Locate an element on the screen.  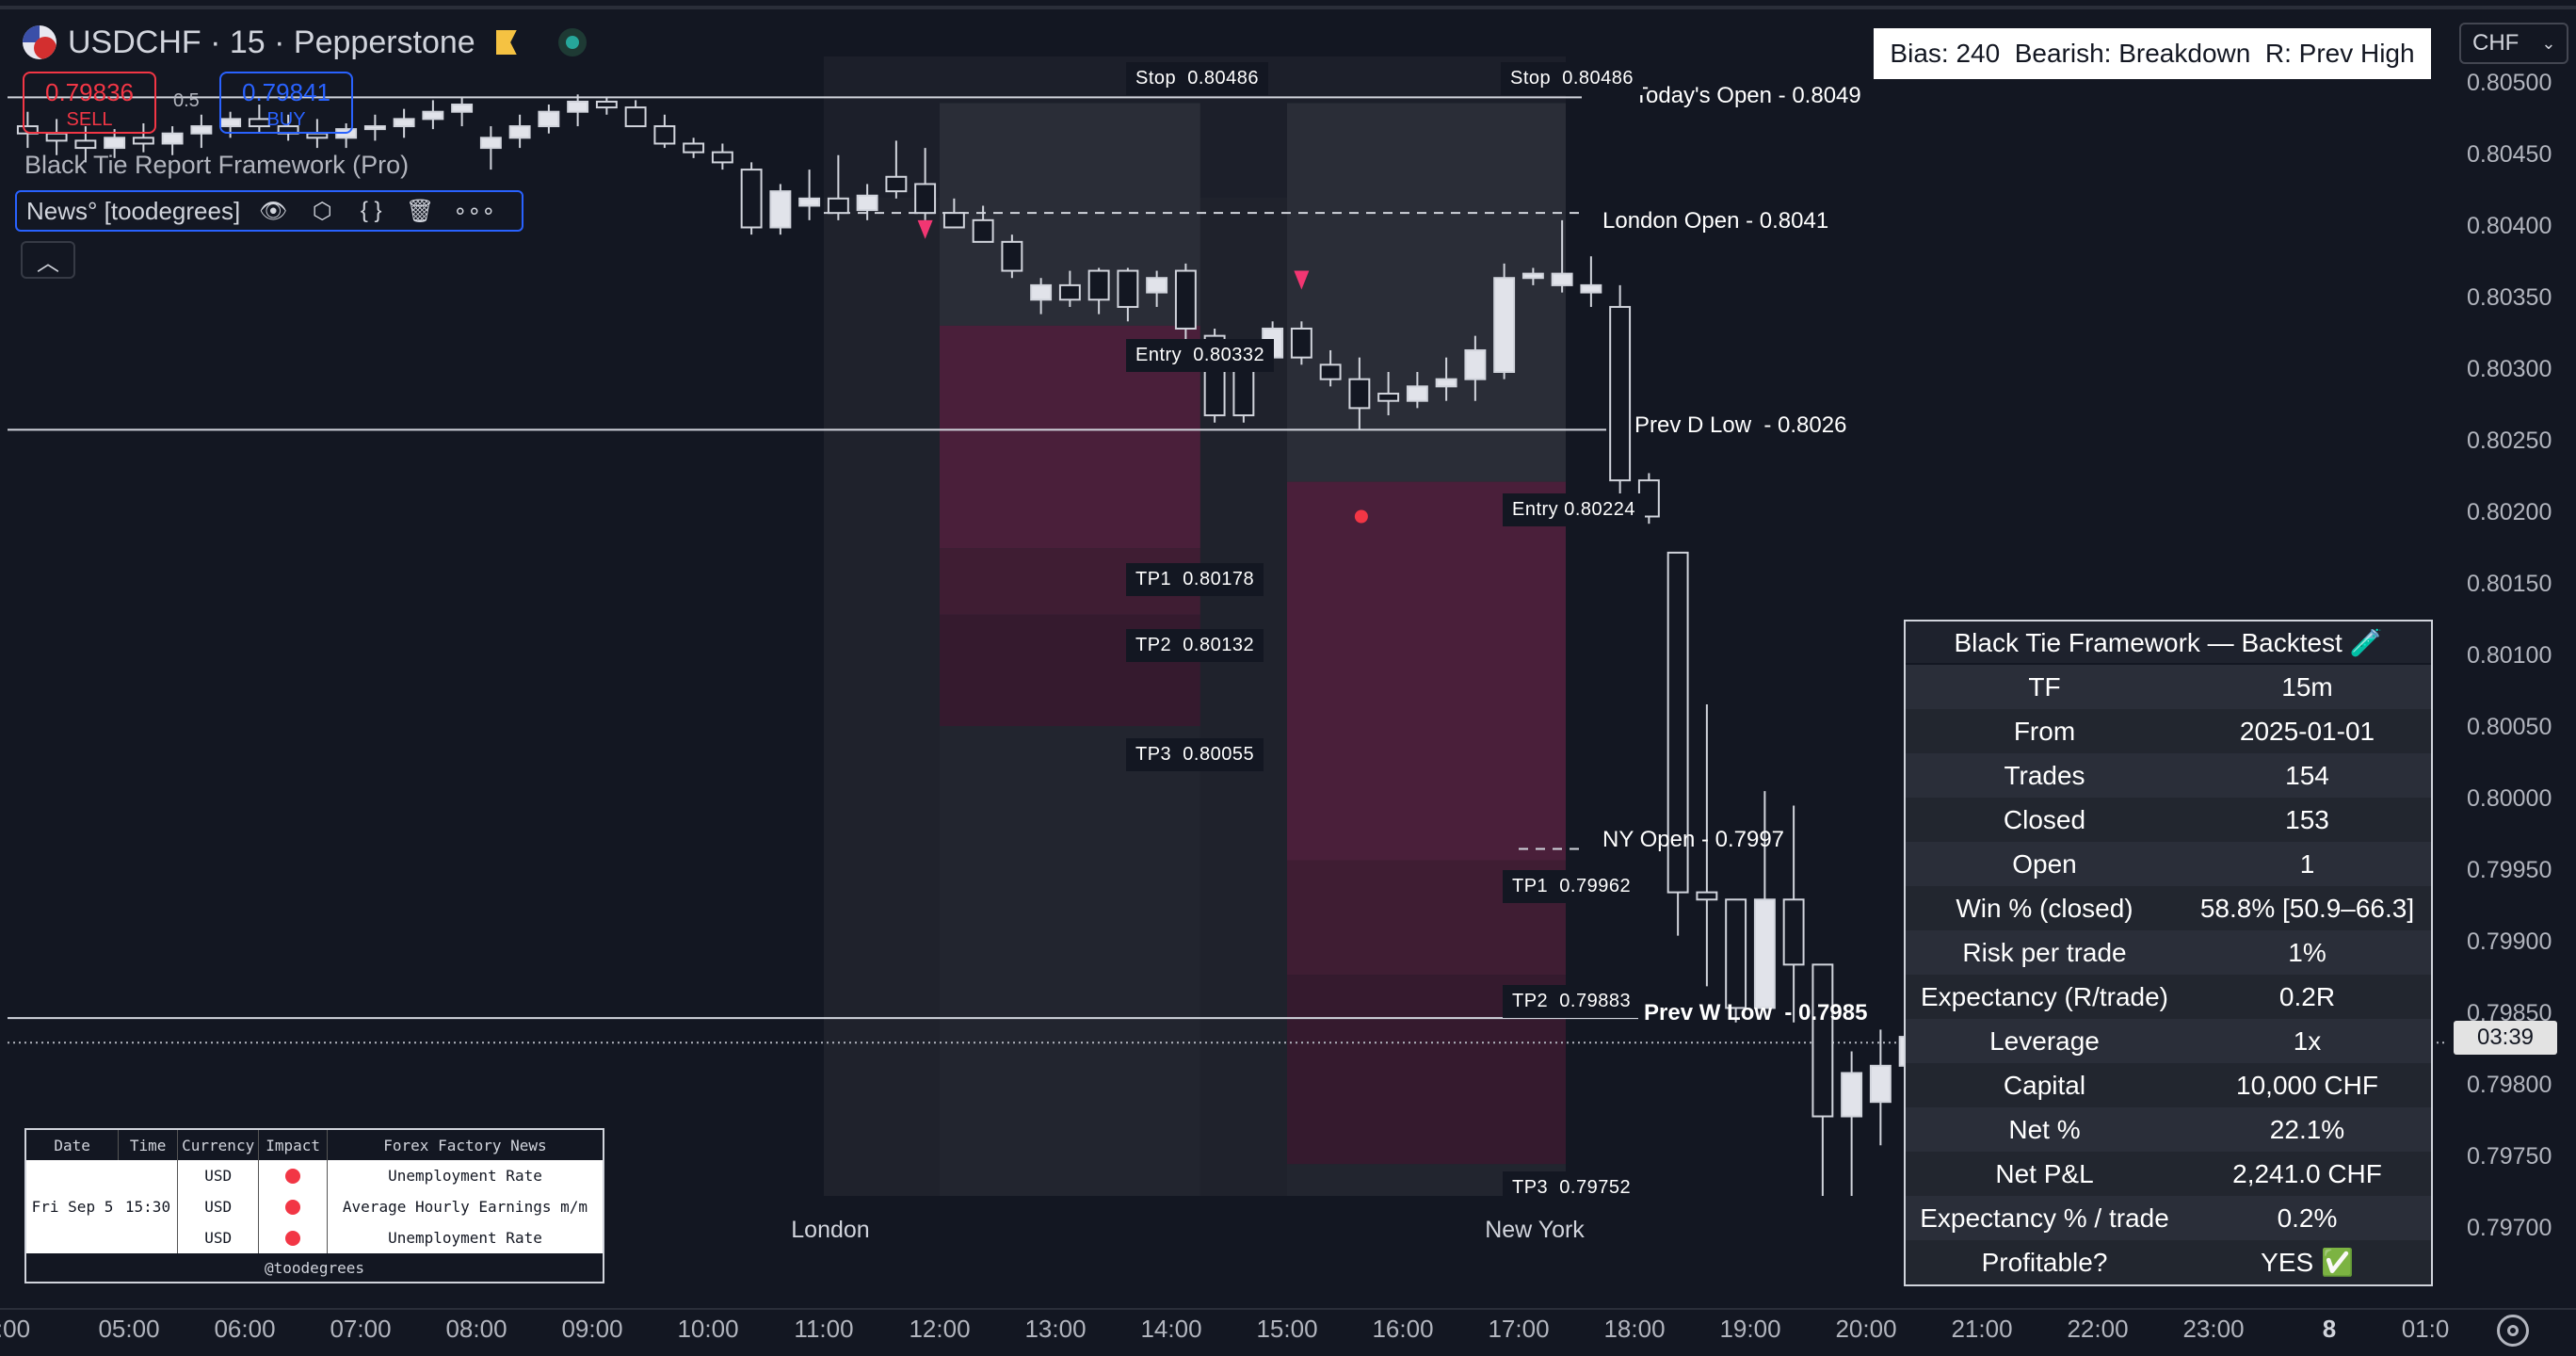
news-header-title: Forex Factory News is located at coordinates (465, 1145).